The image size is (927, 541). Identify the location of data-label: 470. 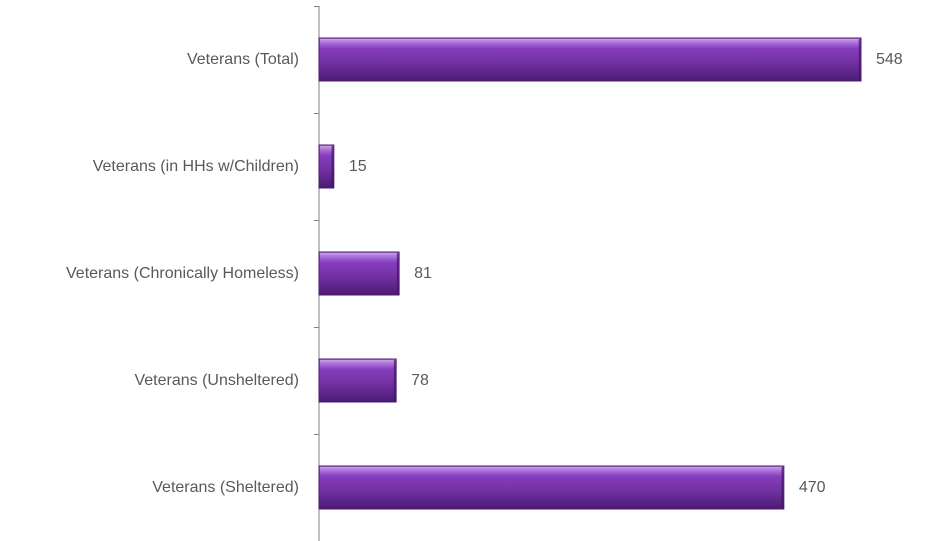
(812, 487).